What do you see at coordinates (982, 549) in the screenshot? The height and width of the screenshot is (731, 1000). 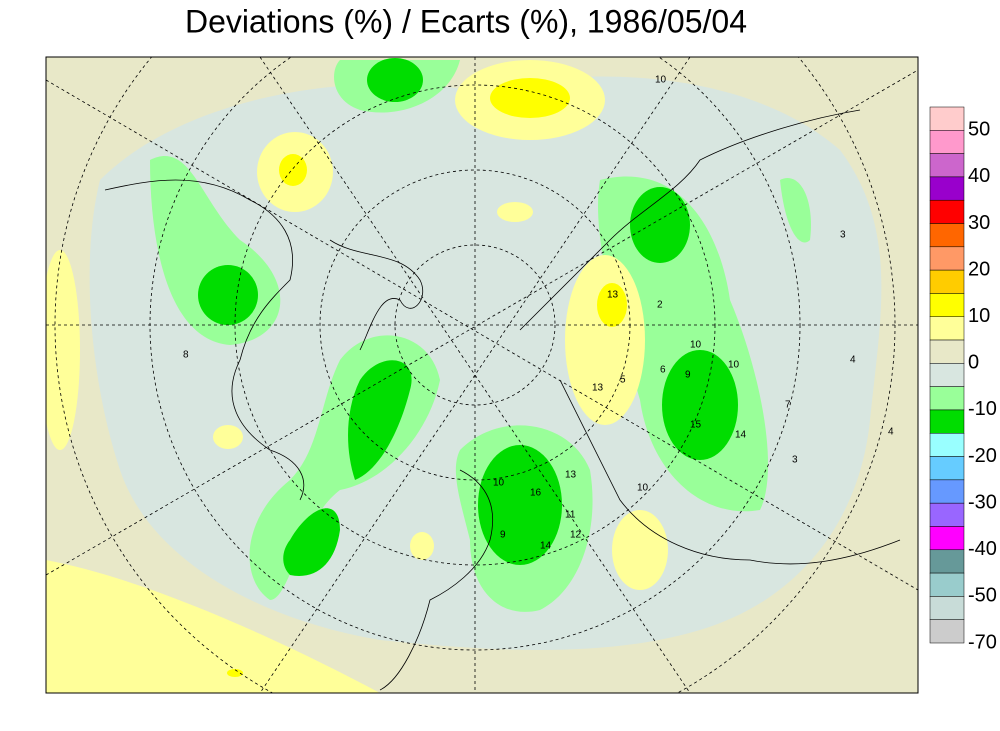 I see `colorbar-tick-label: -40` at bounding box center [982, 549].